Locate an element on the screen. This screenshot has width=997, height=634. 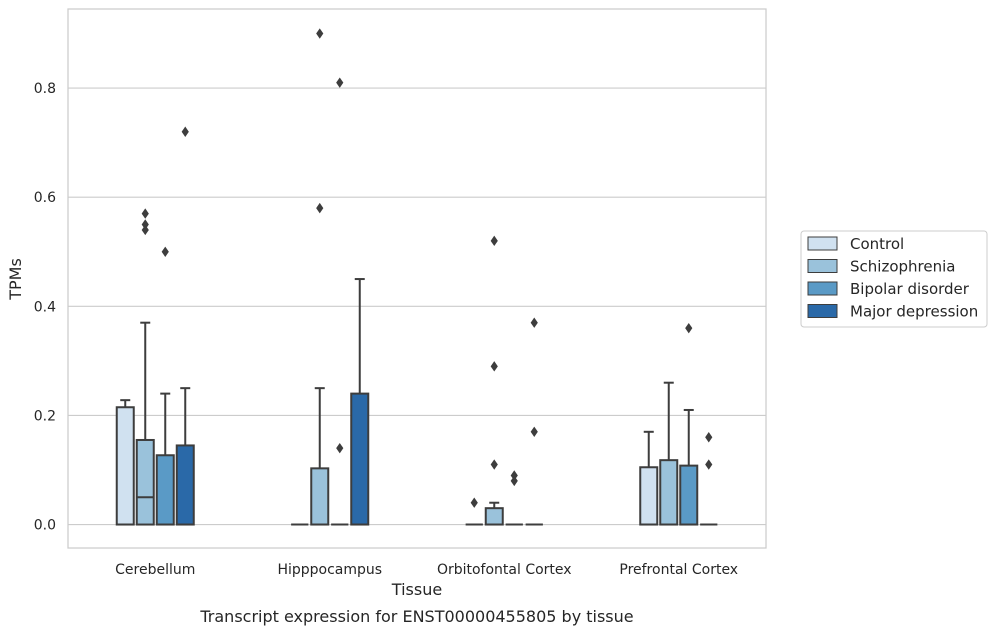
legend-label: Bipolar disorder is located at coordinates (910, 289).